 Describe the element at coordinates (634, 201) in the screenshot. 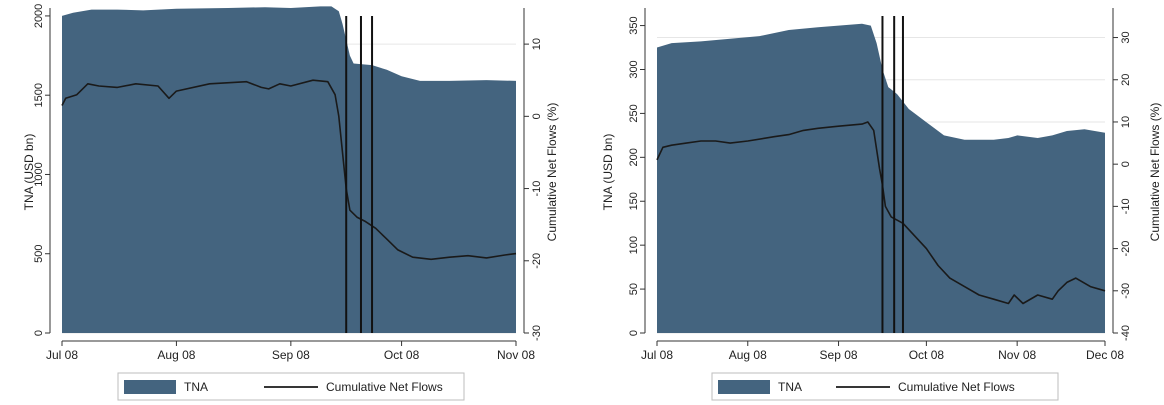

I see `left-axis-tick-label: 150` at that location.